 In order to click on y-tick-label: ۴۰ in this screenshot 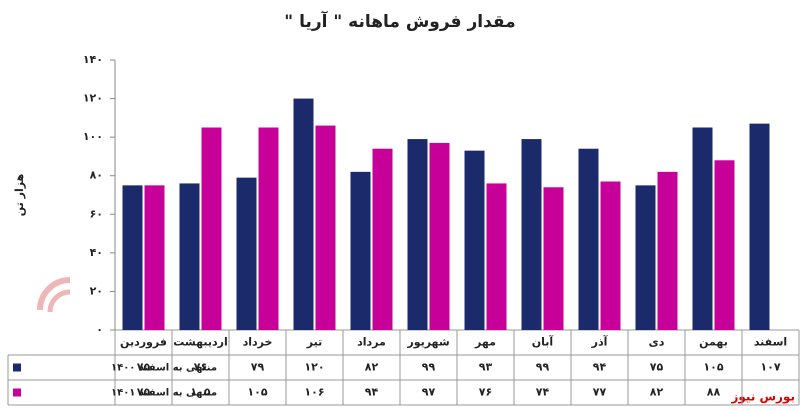, I will do `click(96, 252)`.